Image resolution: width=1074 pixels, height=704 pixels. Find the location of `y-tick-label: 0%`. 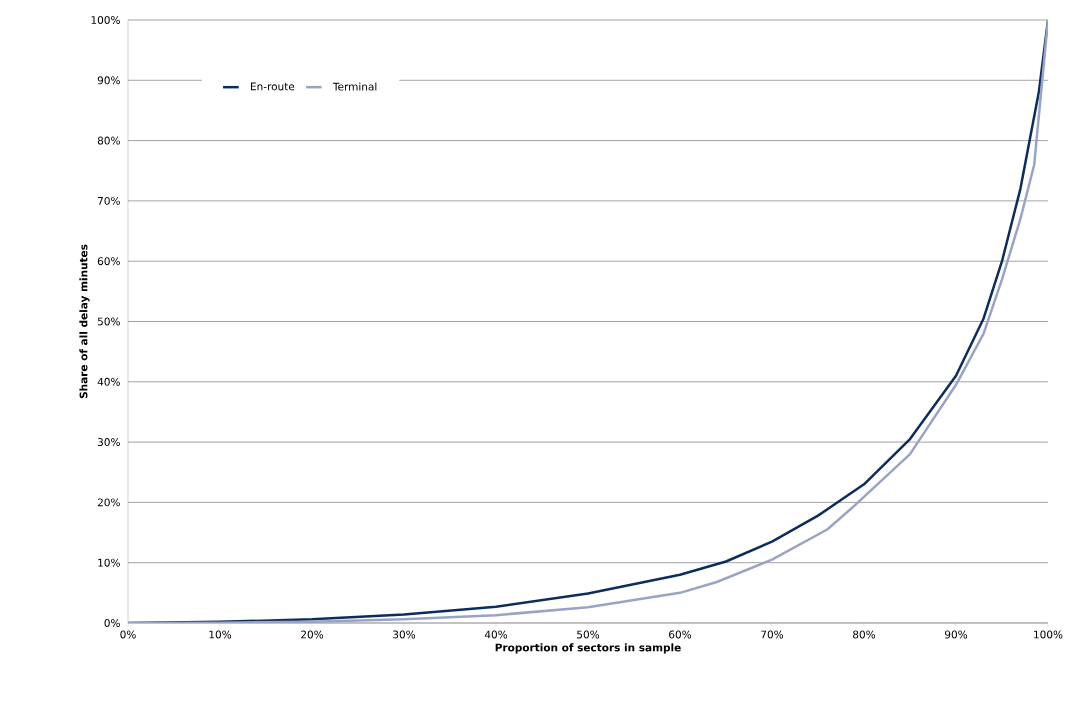

y-tick-label: 0% is located at coordinates (112, 623).